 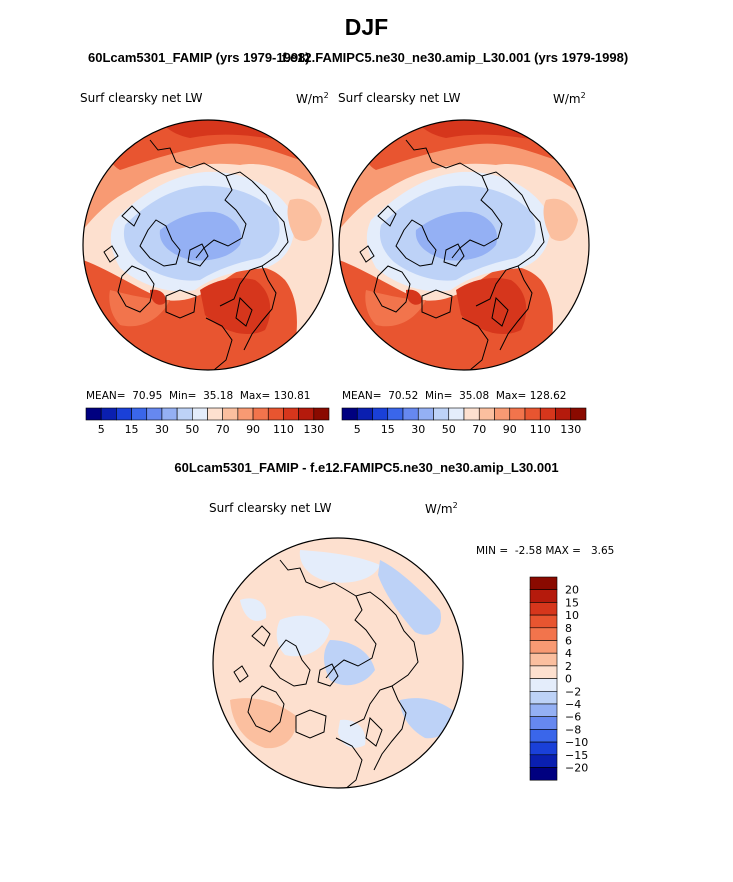 What do you see at coordinates (399, 98) in the screenshot?
I see `right-variable-label: Surf clearsky net LW` at bounding box center [399, 98].